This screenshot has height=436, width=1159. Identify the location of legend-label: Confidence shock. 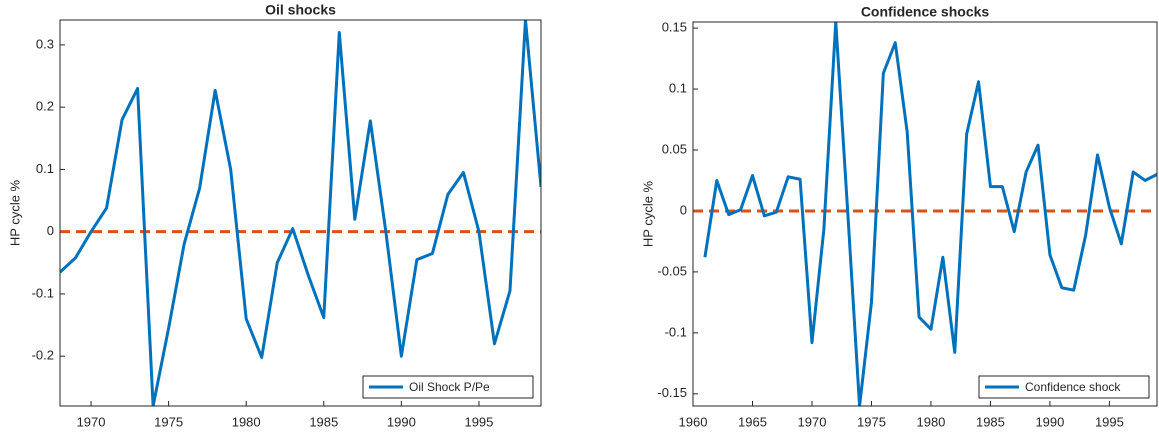
(1073, 387).